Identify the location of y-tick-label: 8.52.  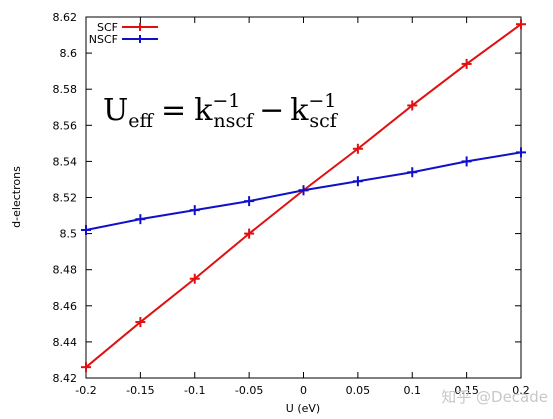
(65, 198).